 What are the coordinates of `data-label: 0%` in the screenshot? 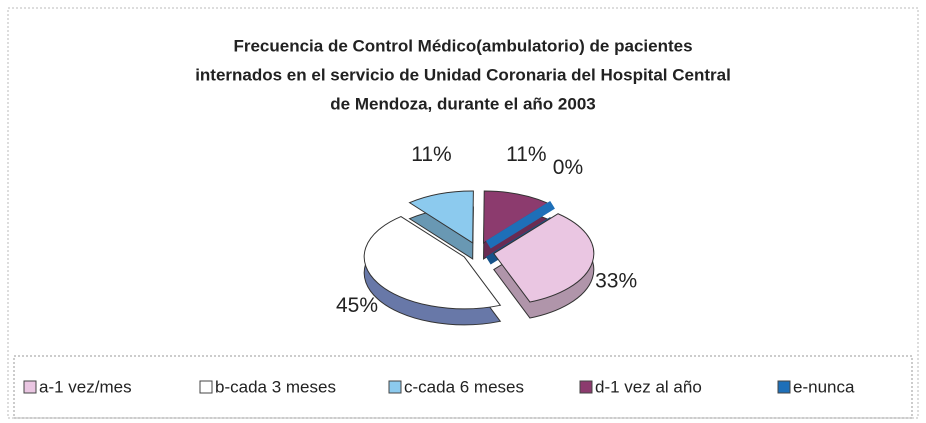 It's located at (568, 167).